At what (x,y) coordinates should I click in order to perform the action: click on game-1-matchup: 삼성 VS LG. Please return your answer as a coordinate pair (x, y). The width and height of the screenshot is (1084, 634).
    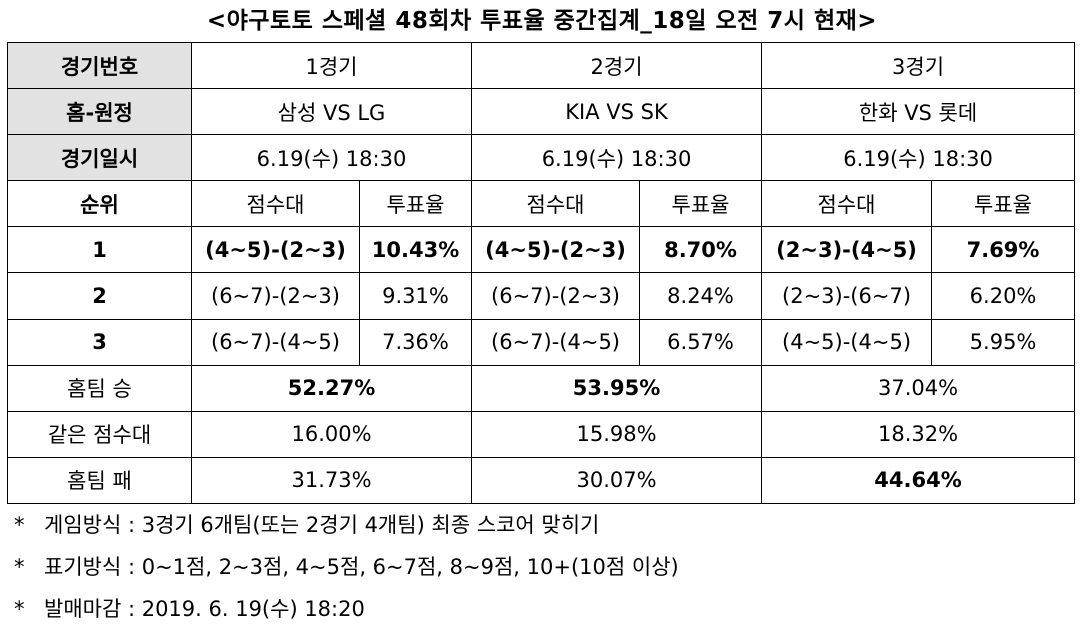
    Looking at the image, I should click on (331, 112).